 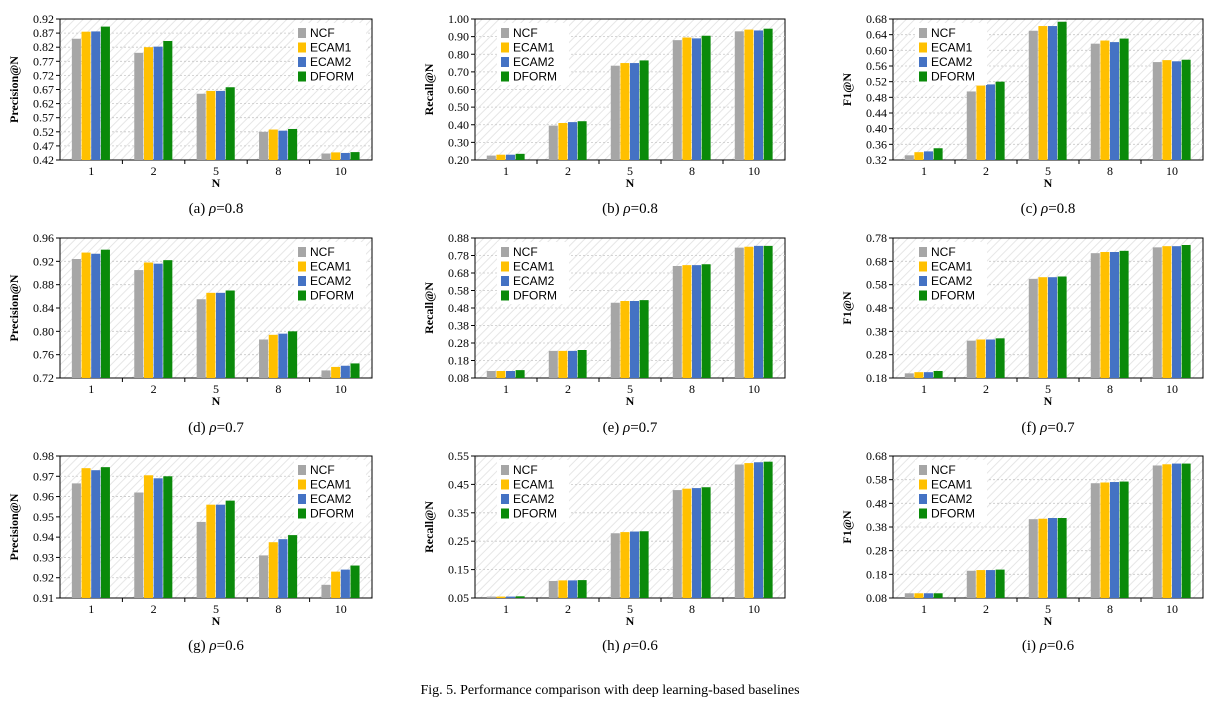 I want to click on y-tick-label: 0.57, so click(x=43, y=118).